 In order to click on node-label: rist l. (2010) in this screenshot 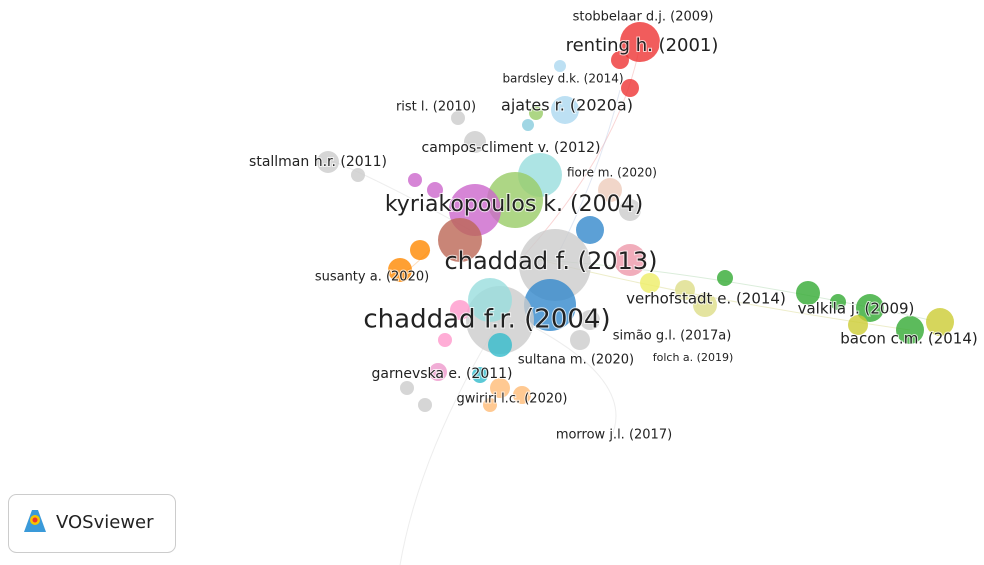, I will do `click(436, 107)`.